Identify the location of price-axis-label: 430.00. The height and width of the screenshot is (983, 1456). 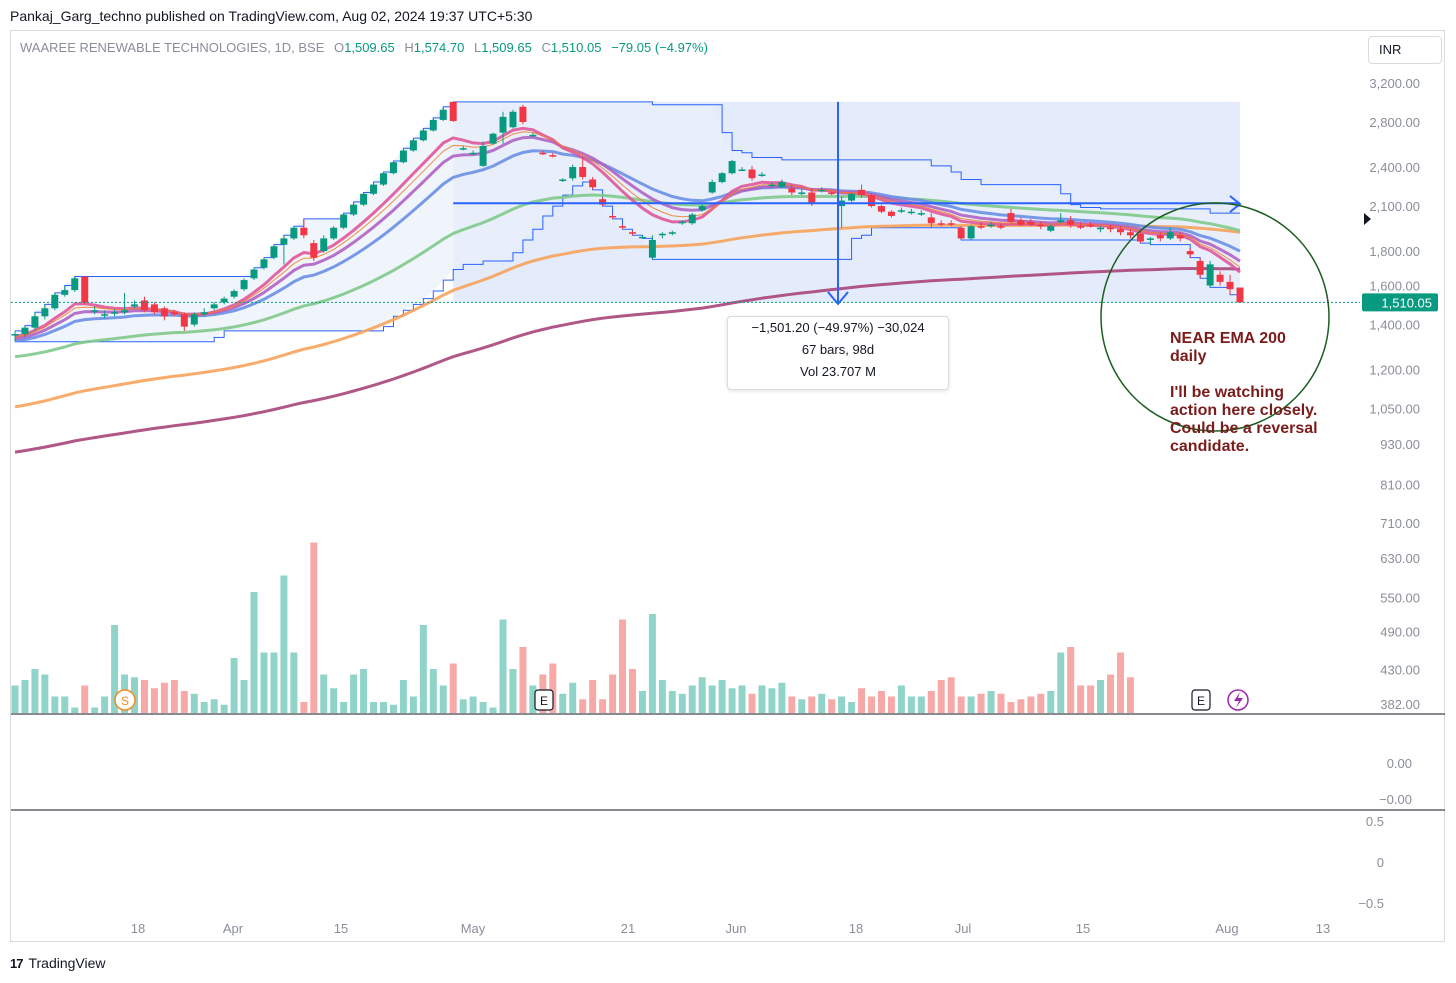
(1400, 669).